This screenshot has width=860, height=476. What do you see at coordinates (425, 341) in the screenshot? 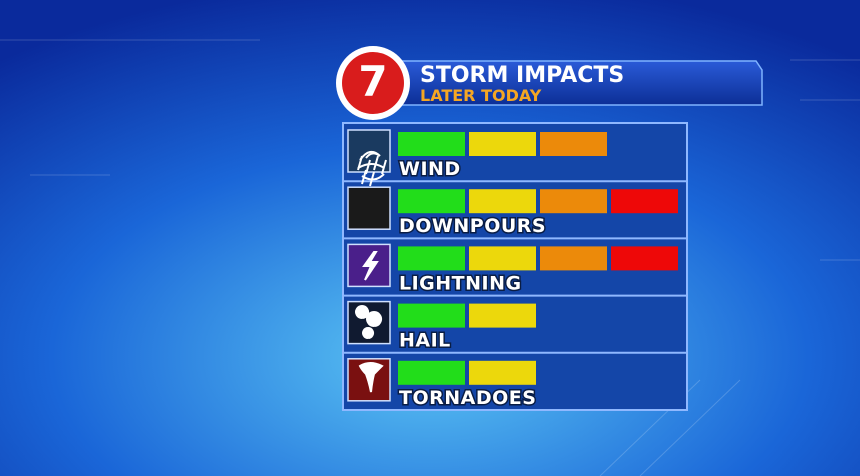
I see `row-label: HAIL` at bounding box center [425, 341].